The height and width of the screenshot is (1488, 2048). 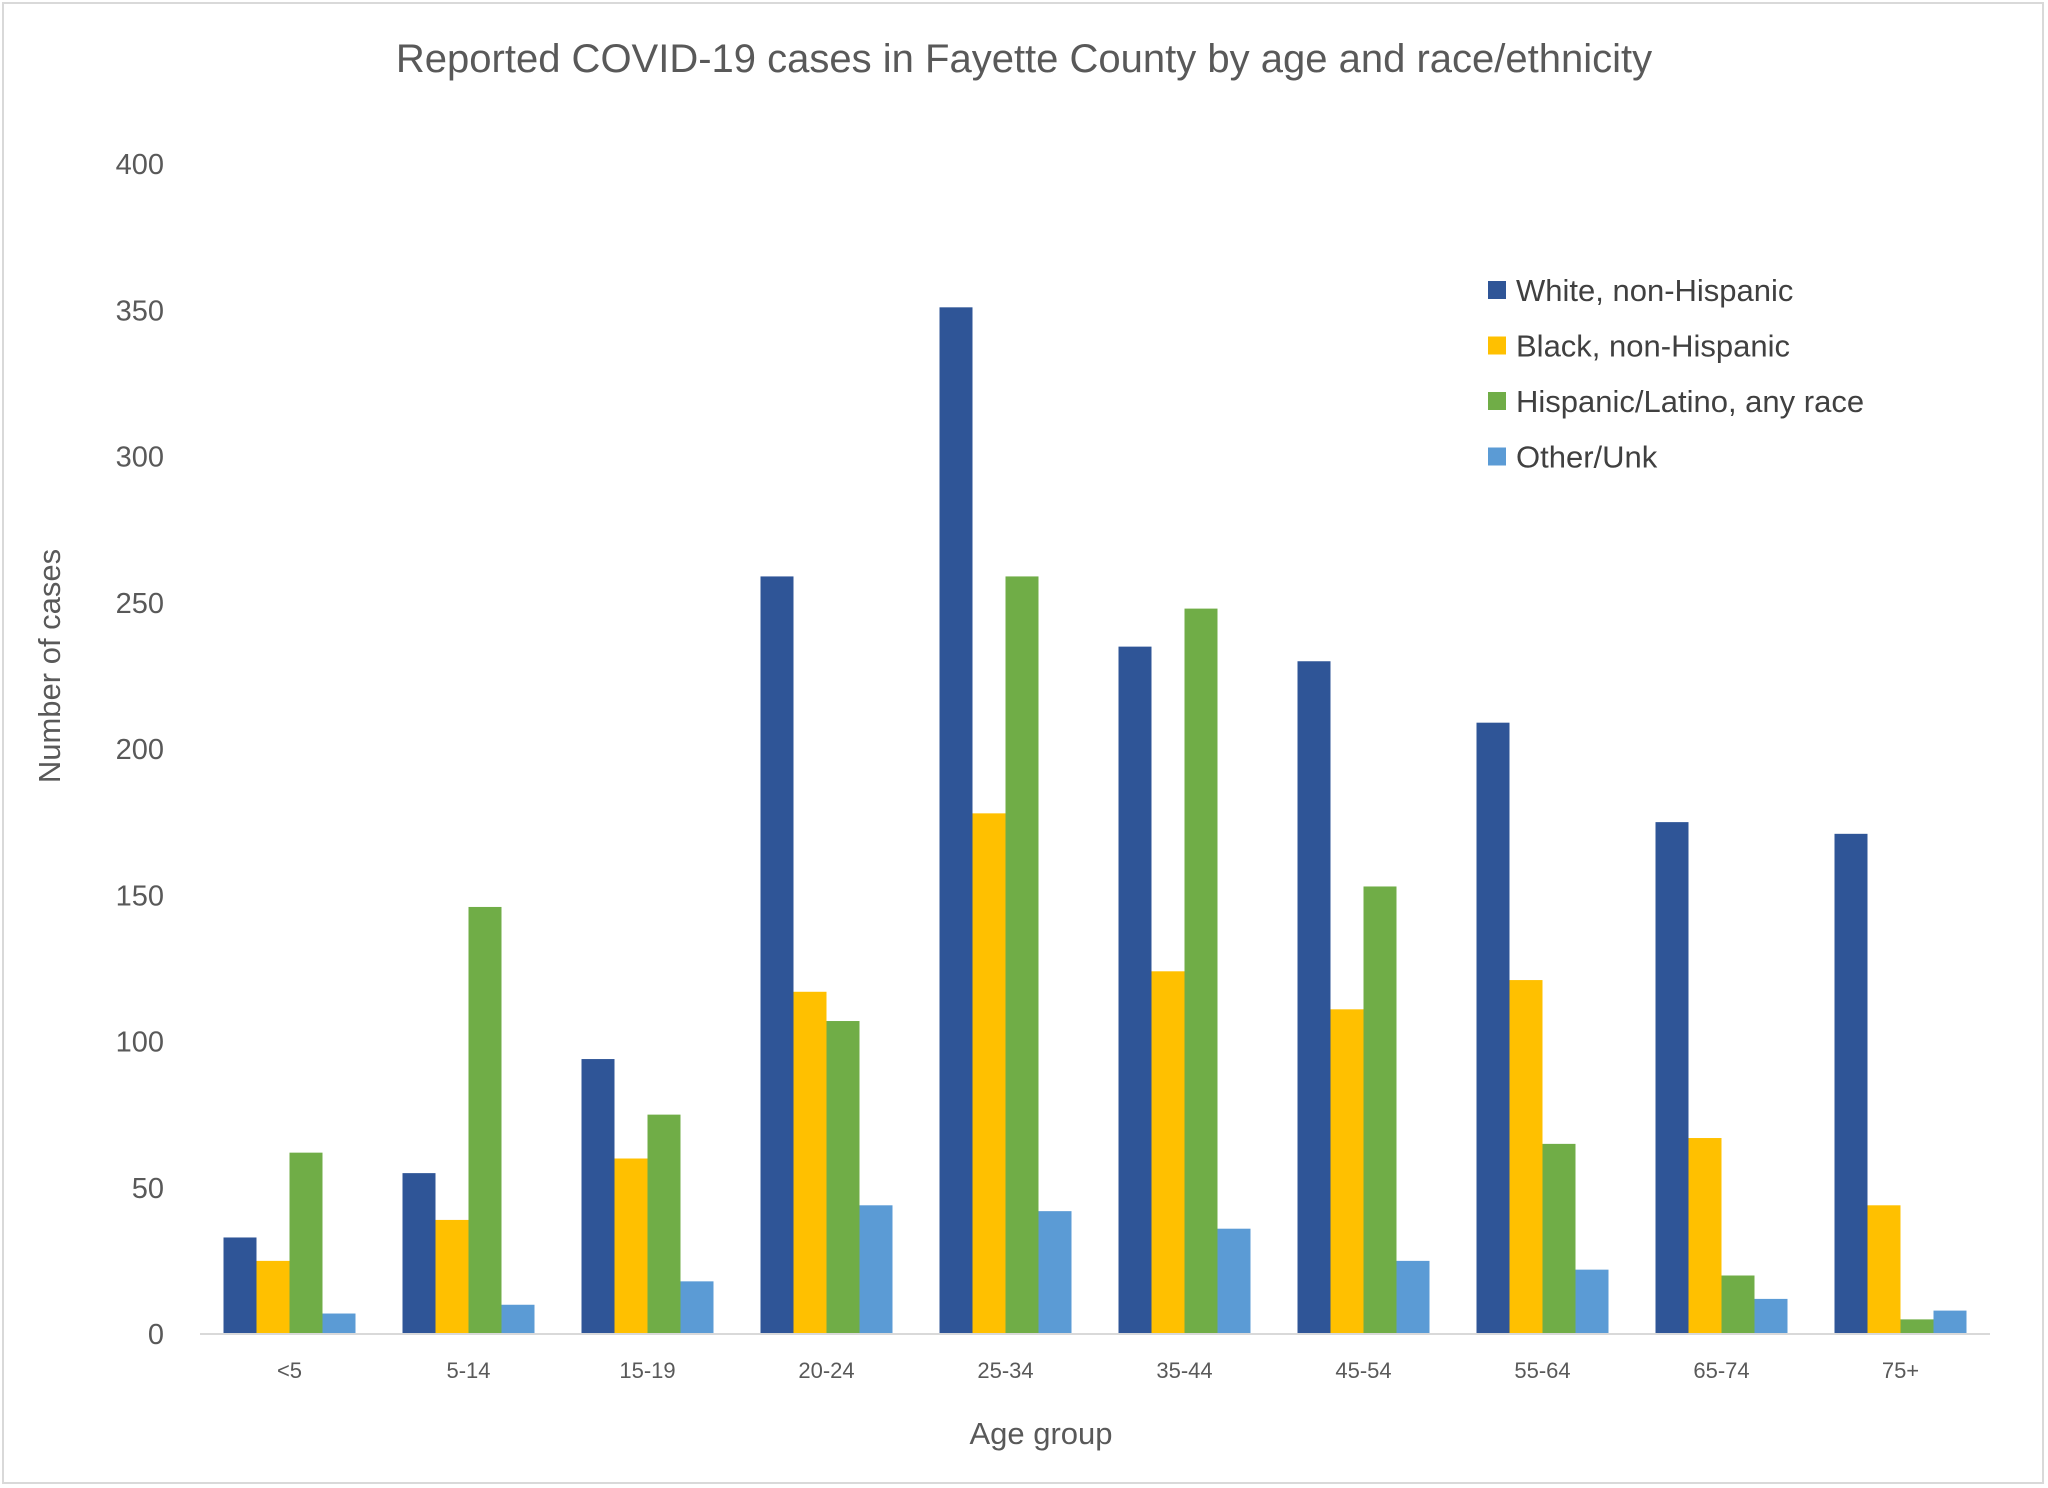 I want to click on x-tick-label: 35-44, so click(x=1184, y=1370).